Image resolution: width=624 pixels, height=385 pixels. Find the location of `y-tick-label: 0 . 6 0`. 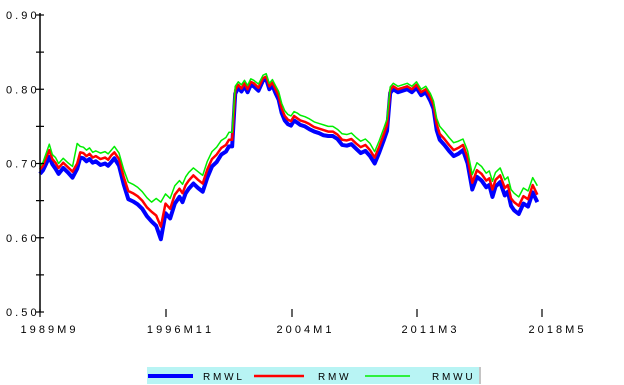

y-tick-label: 0 . 6 0 is located at coordinates (21, 239).